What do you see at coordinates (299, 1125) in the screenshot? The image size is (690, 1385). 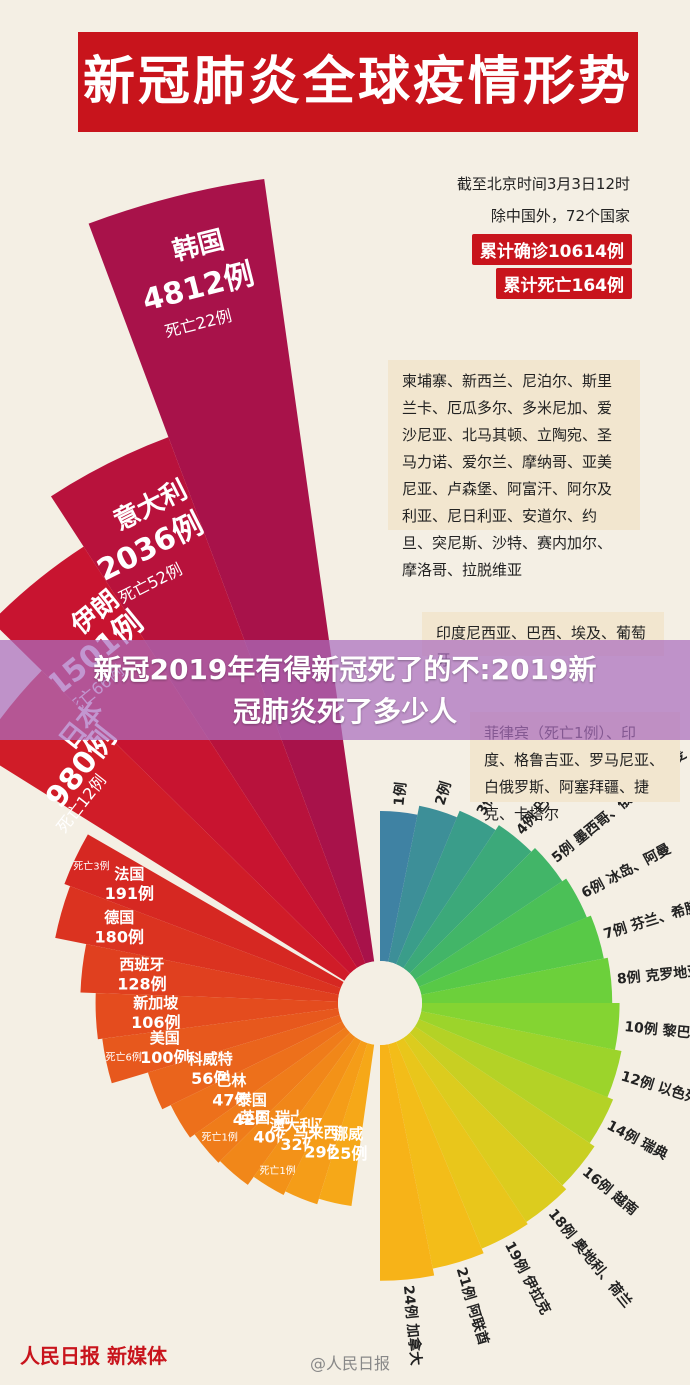 I see `left-bar-country-9: 澳大利亚` at bounding box center [299, 1125].